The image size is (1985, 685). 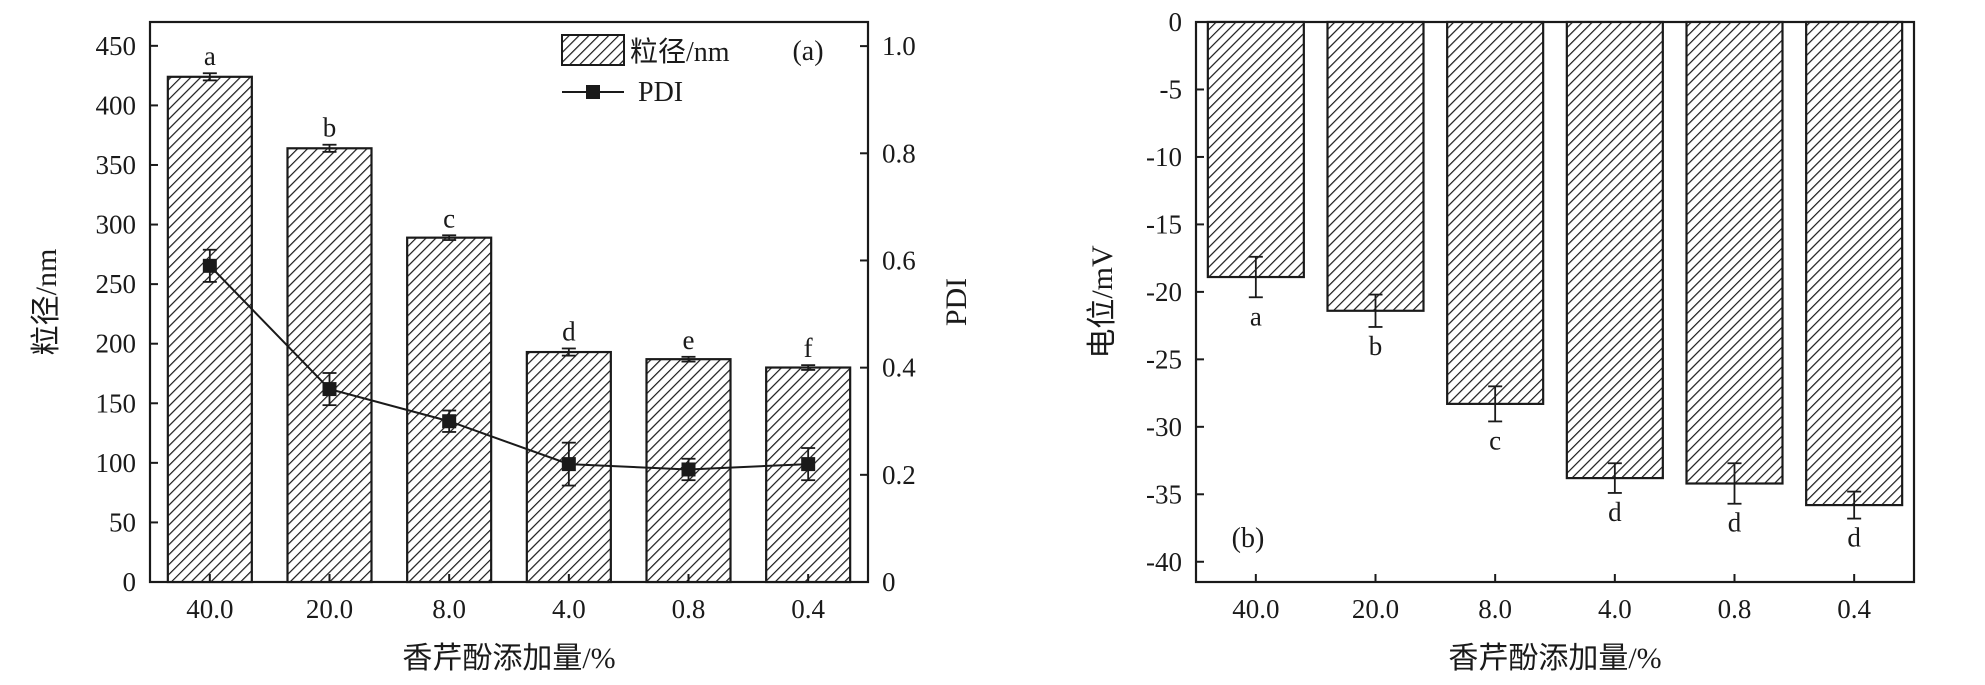 I want to click on chart-a-panel-label: (a), so click(x=807, y=51).